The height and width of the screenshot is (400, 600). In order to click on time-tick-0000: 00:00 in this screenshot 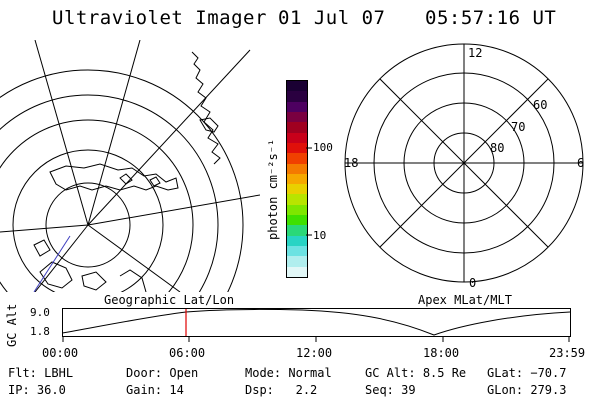, I will do `click(60, 353)`.